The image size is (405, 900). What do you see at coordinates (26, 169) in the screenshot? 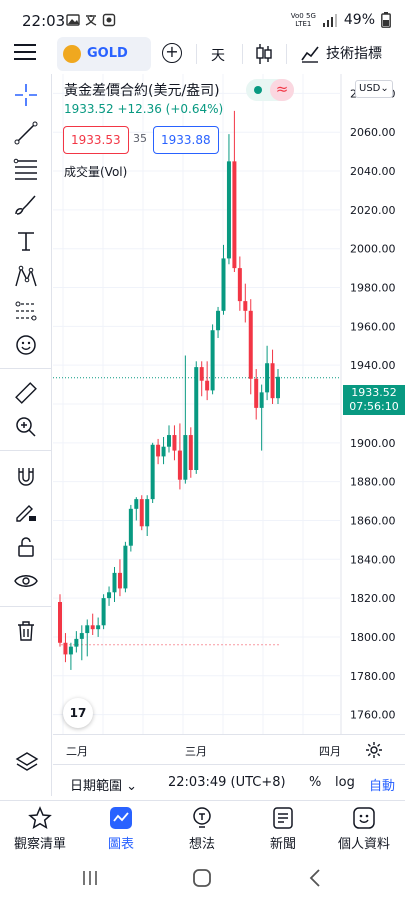
I see `fib-retracement-icon` at bounding box center [26, 169].